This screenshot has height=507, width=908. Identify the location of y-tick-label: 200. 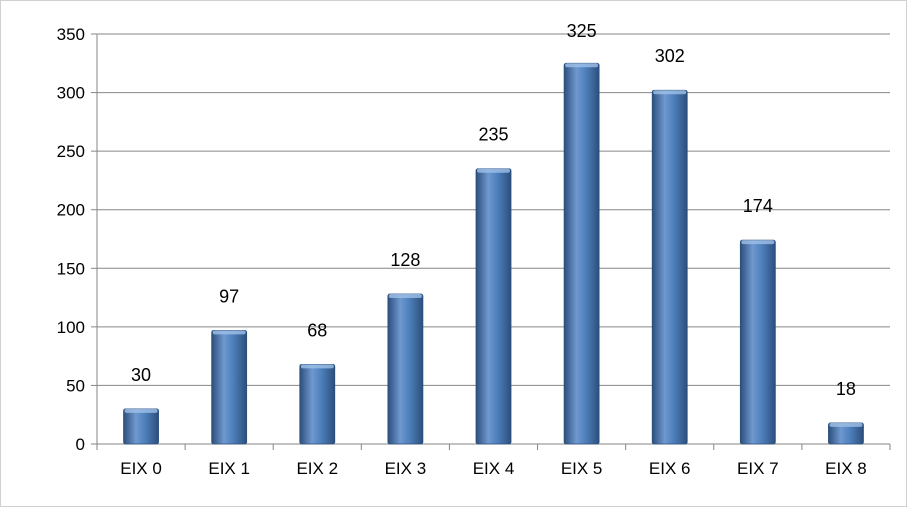
(71, 210).